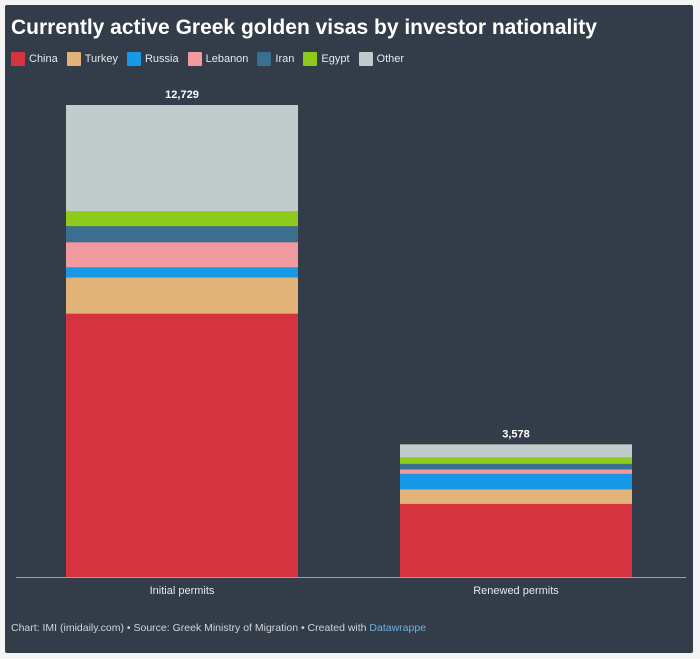 The width and height of the screenshot is (700, 659). I want to click on bar-segment-iran-initial-permits, so click(182, 234).